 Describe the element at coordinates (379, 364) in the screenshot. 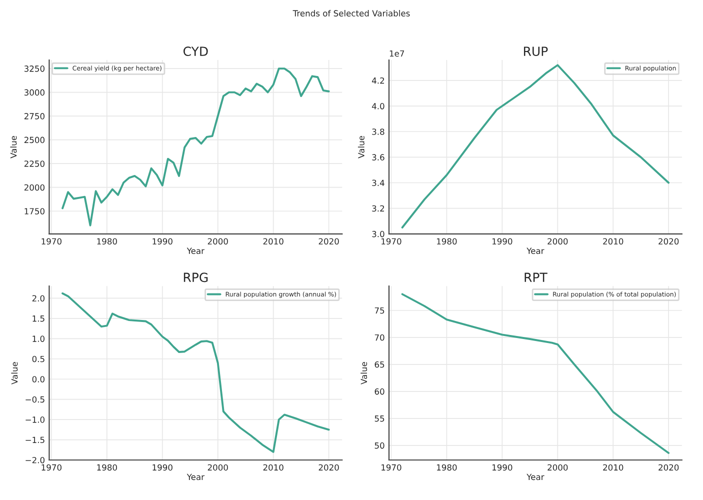

I see `y-tick-label: 65` at that location.